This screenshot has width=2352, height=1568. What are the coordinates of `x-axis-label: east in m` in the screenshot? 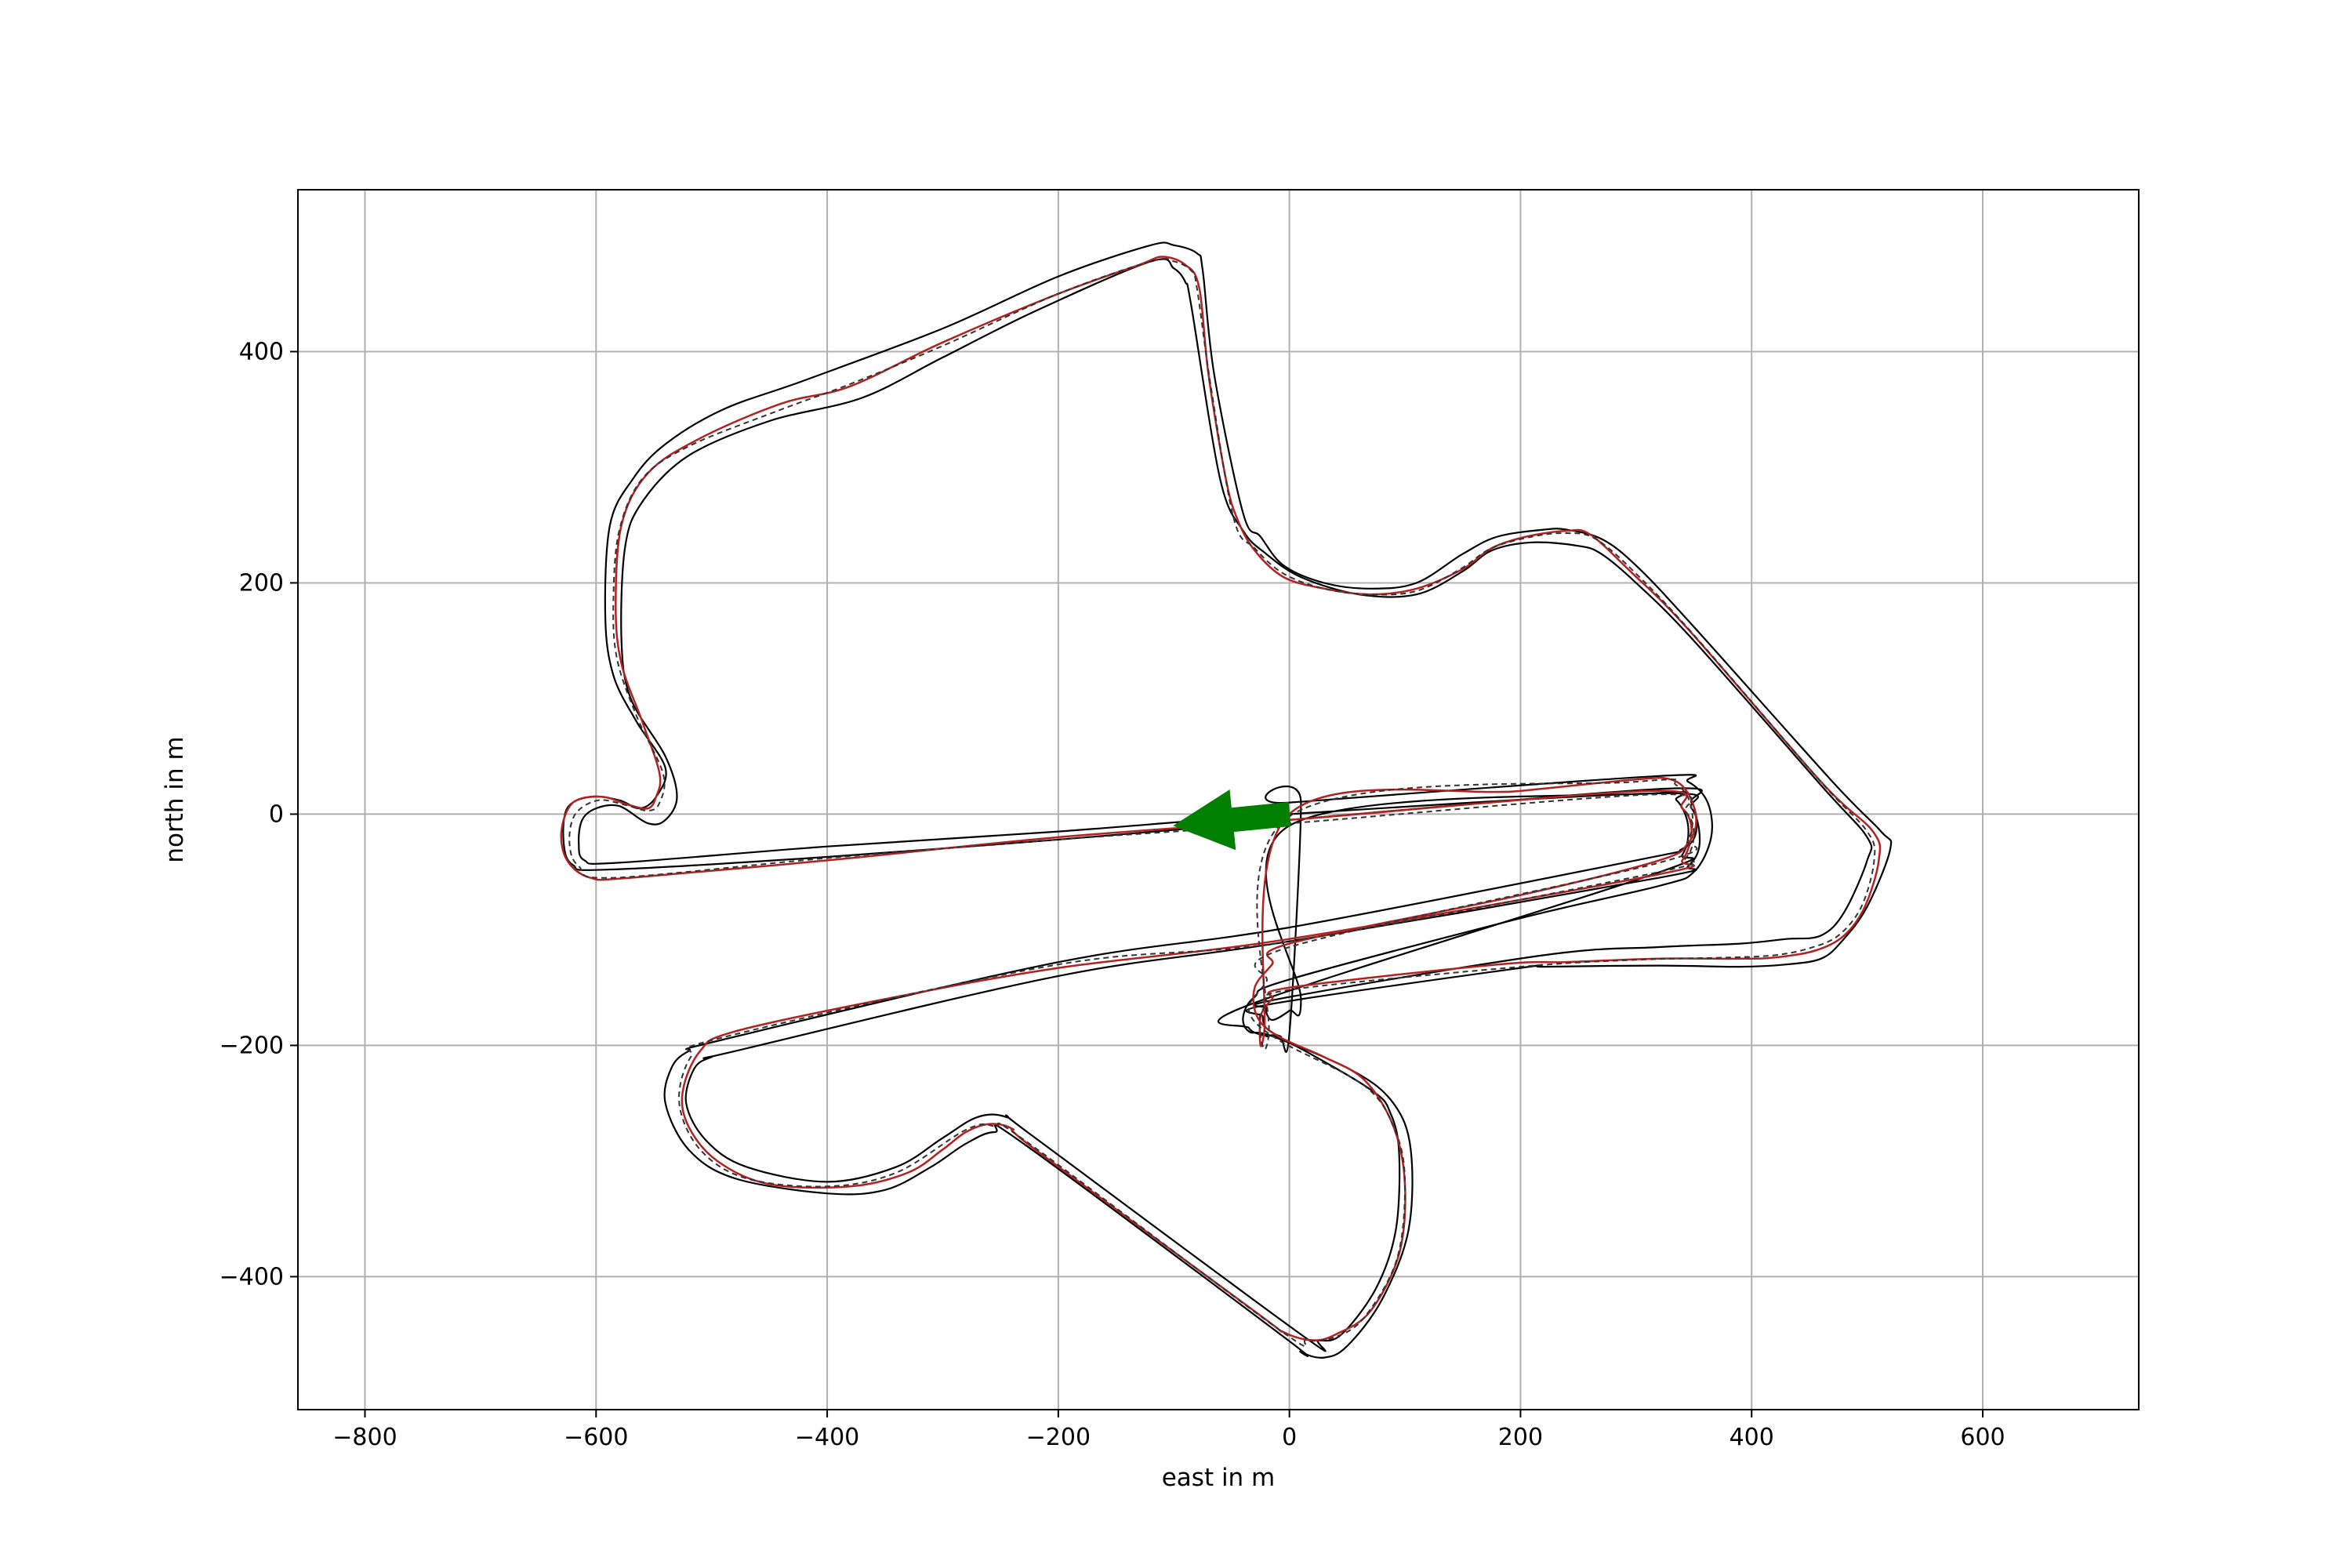 It's located at (1219, 1478).